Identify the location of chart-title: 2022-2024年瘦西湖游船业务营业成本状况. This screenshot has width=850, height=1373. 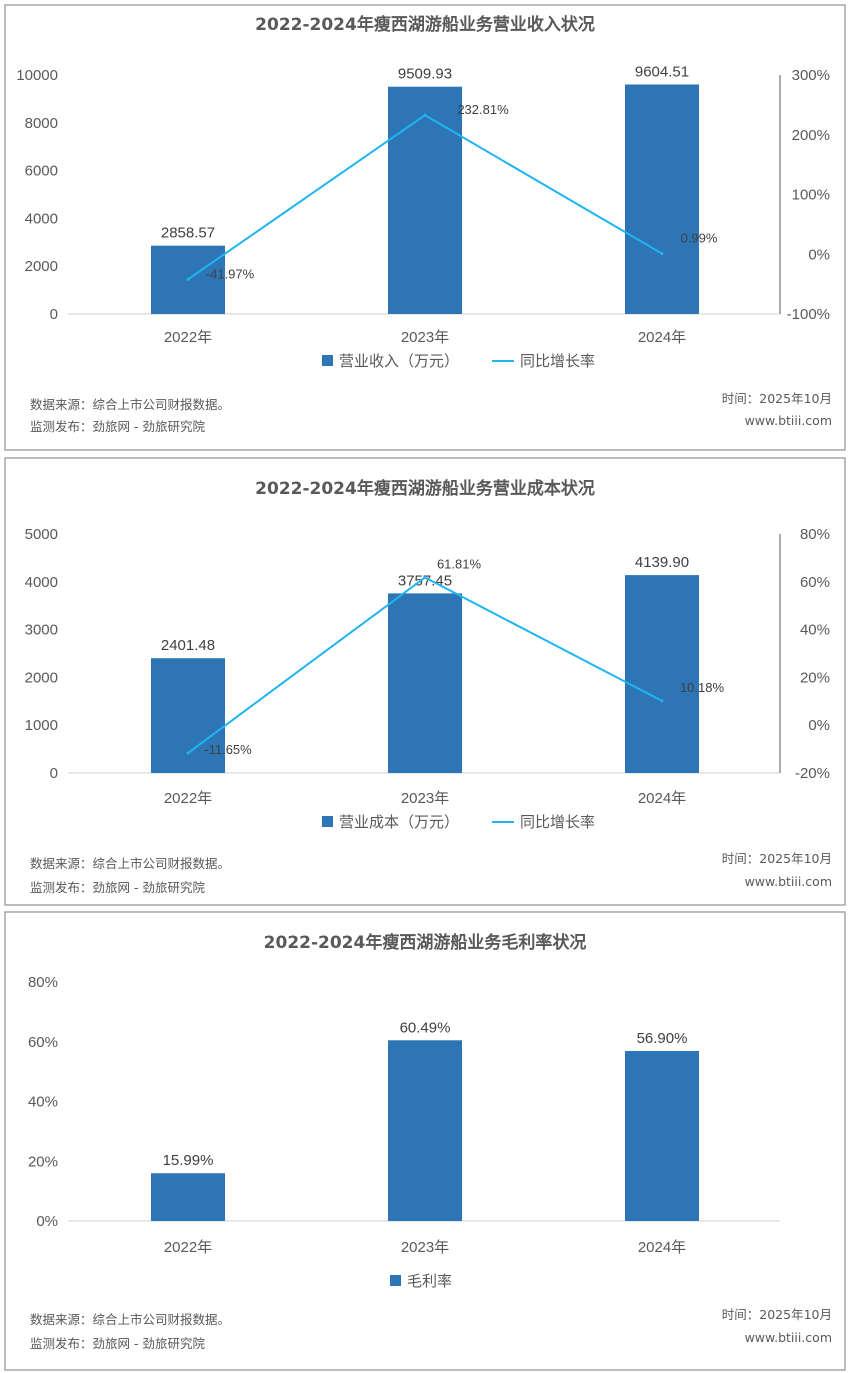
(425, 488).